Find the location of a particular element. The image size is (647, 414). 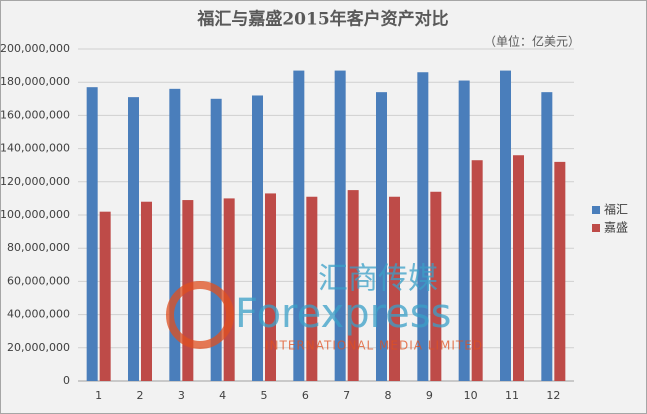

chart-title: 福汇与嘉盛2015年客户资产对比 is located at coordinates (322, 19).